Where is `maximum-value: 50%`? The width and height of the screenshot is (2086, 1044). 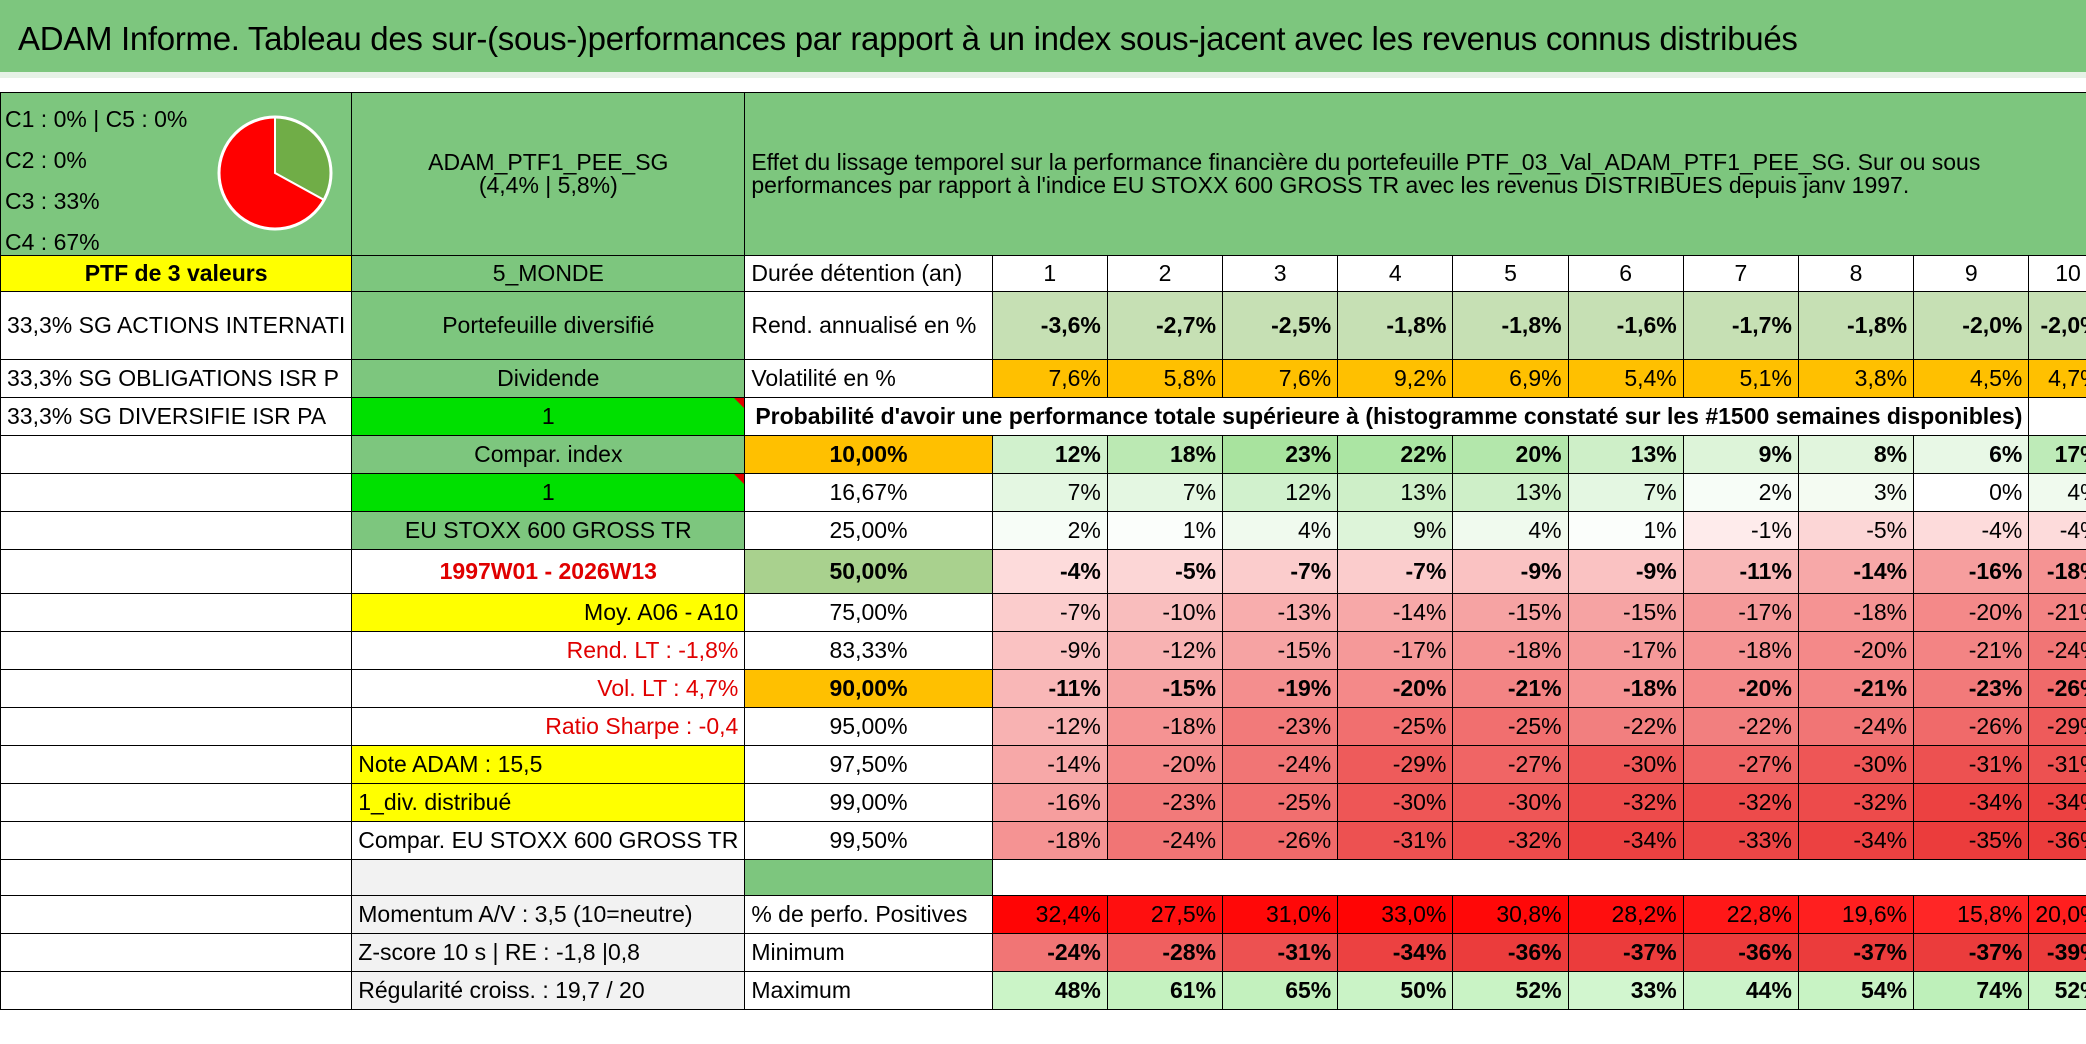 maximum-value: 50% is located at coordinates (1395, 990).